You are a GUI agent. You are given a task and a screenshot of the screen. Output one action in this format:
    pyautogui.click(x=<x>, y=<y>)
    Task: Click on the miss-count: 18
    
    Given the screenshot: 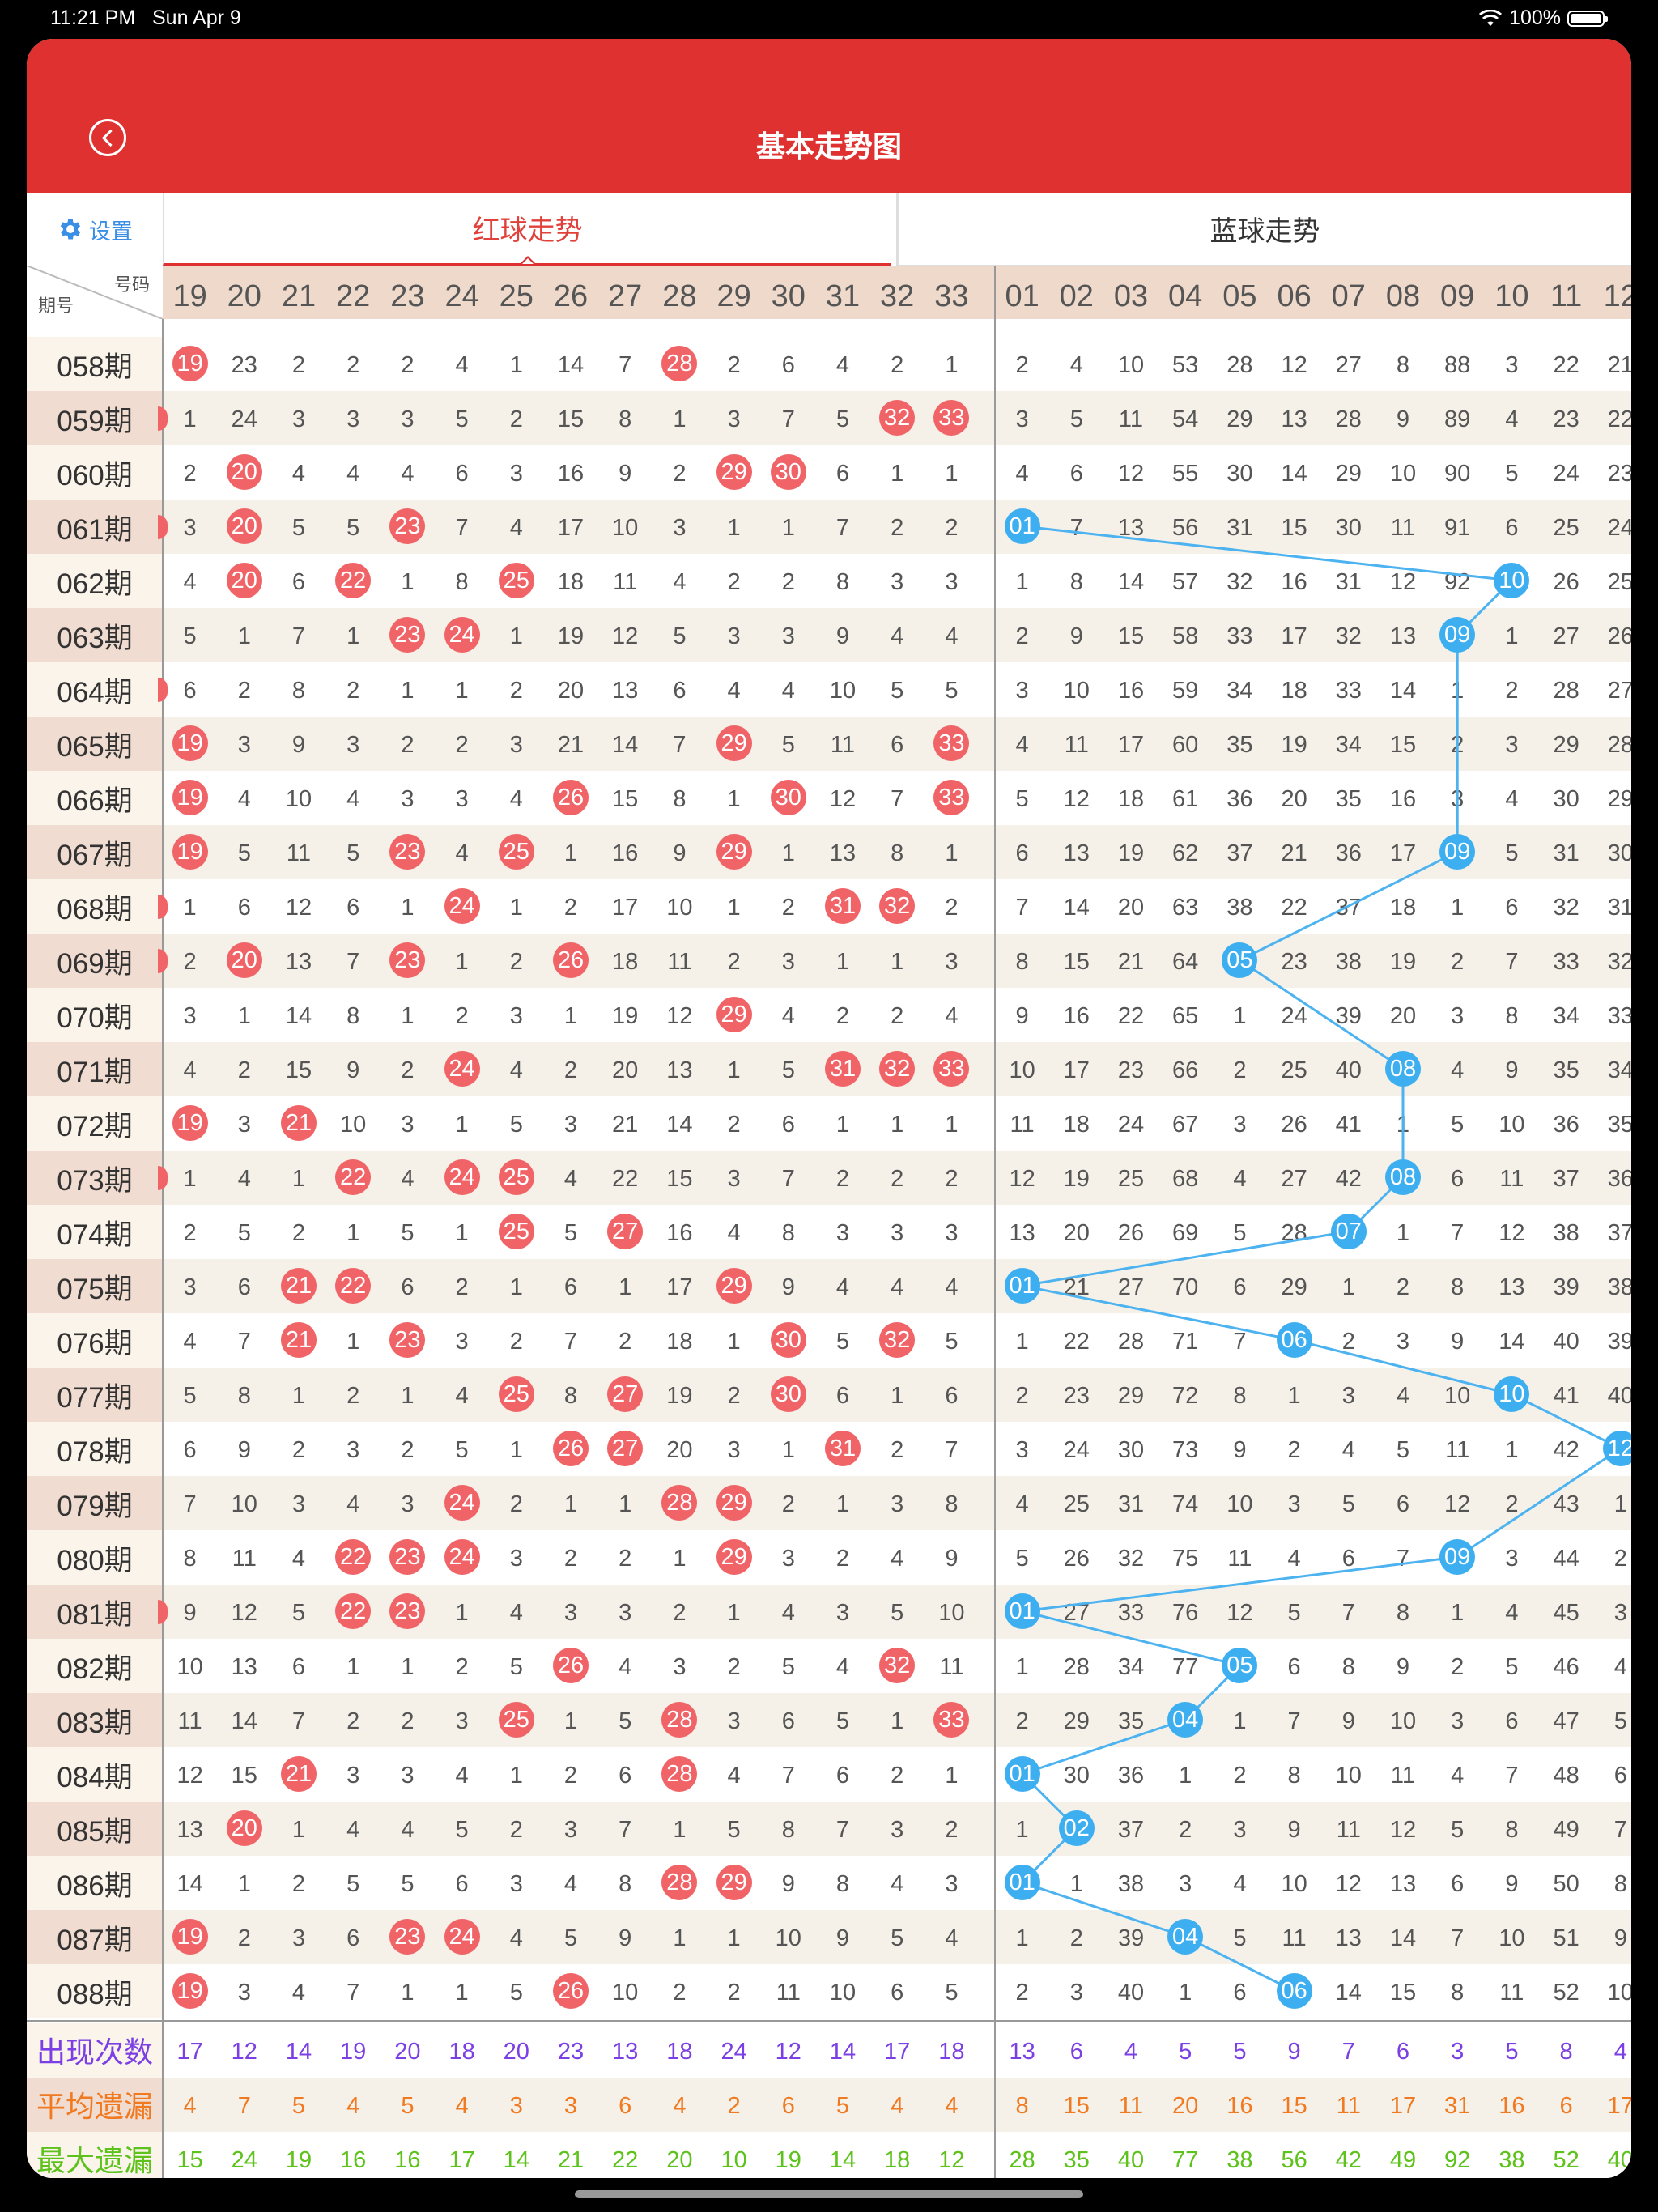 What is the action you would take?
    pyautogui.click(x=1294, y=691)
    